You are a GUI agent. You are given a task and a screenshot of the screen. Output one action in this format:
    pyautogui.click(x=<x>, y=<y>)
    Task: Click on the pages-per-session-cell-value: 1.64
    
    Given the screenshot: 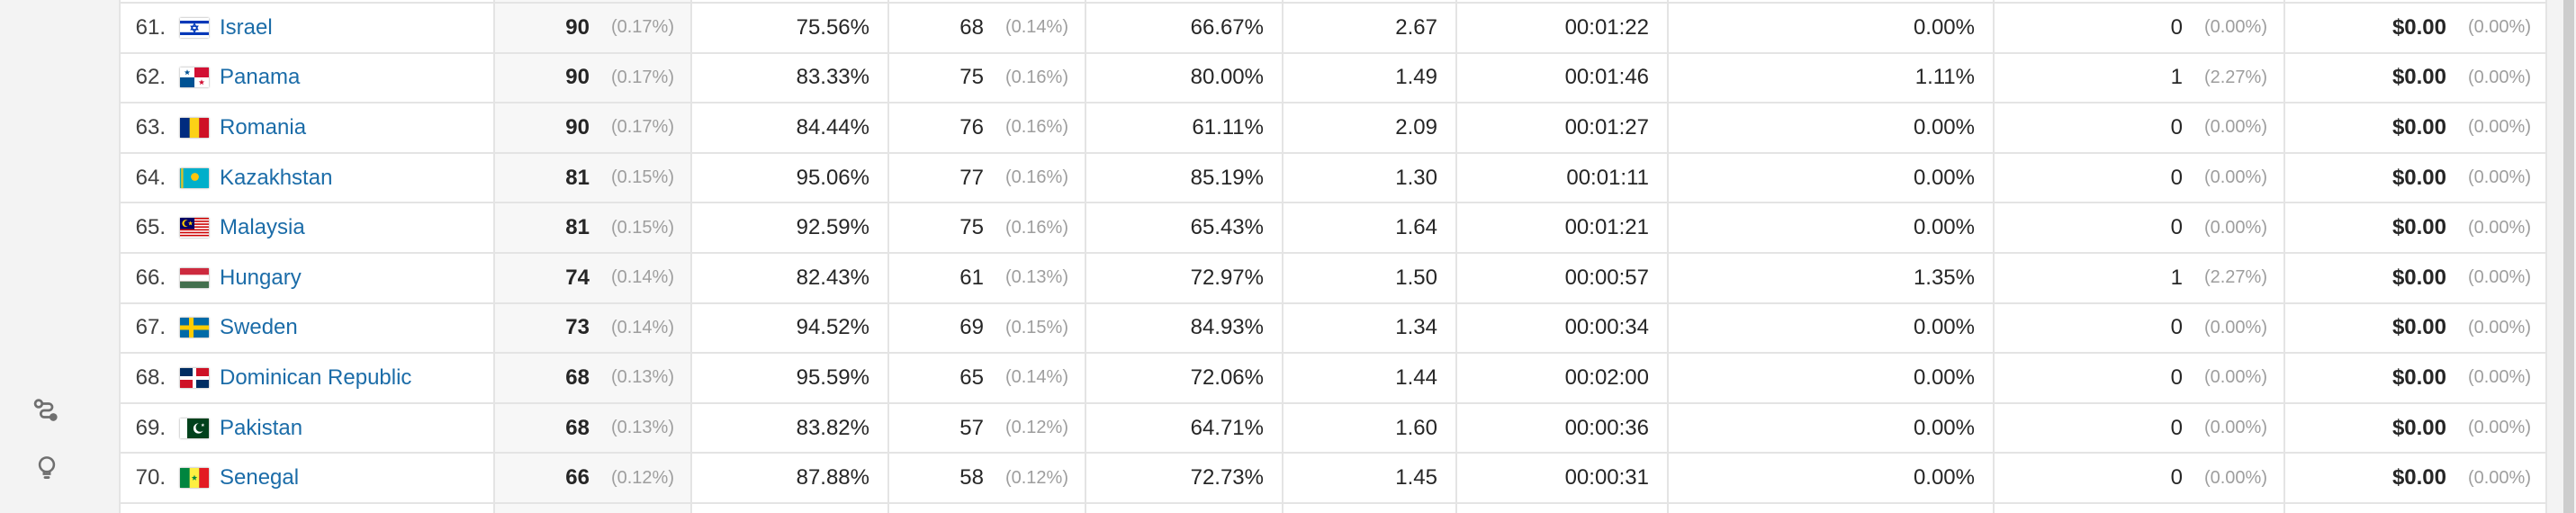 What is the action you would take?
    pyautogui.click(x=1416, y=228)
    